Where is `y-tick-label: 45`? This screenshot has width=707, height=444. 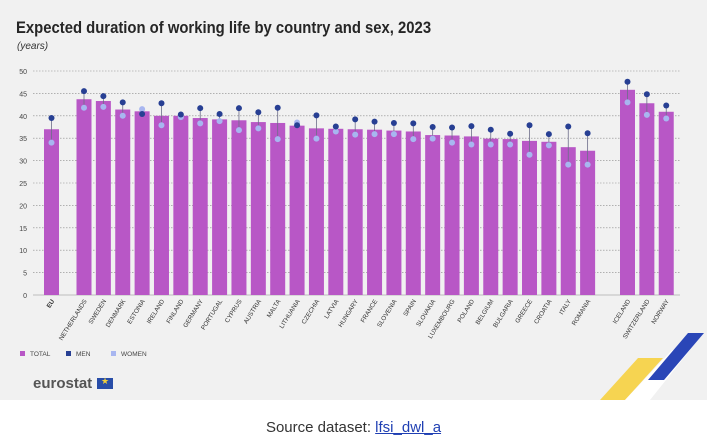 y-tick-label: 45 is located at coordinates (23, 94).